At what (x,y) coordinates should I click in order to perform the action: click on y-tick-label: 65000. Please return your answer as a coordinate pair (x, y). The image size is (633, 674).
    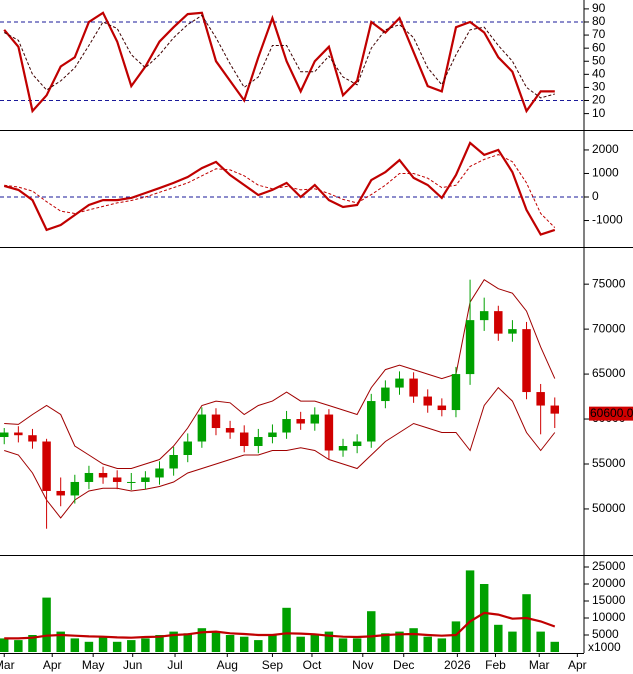
    Looking at the image, I should click on (609, 373).